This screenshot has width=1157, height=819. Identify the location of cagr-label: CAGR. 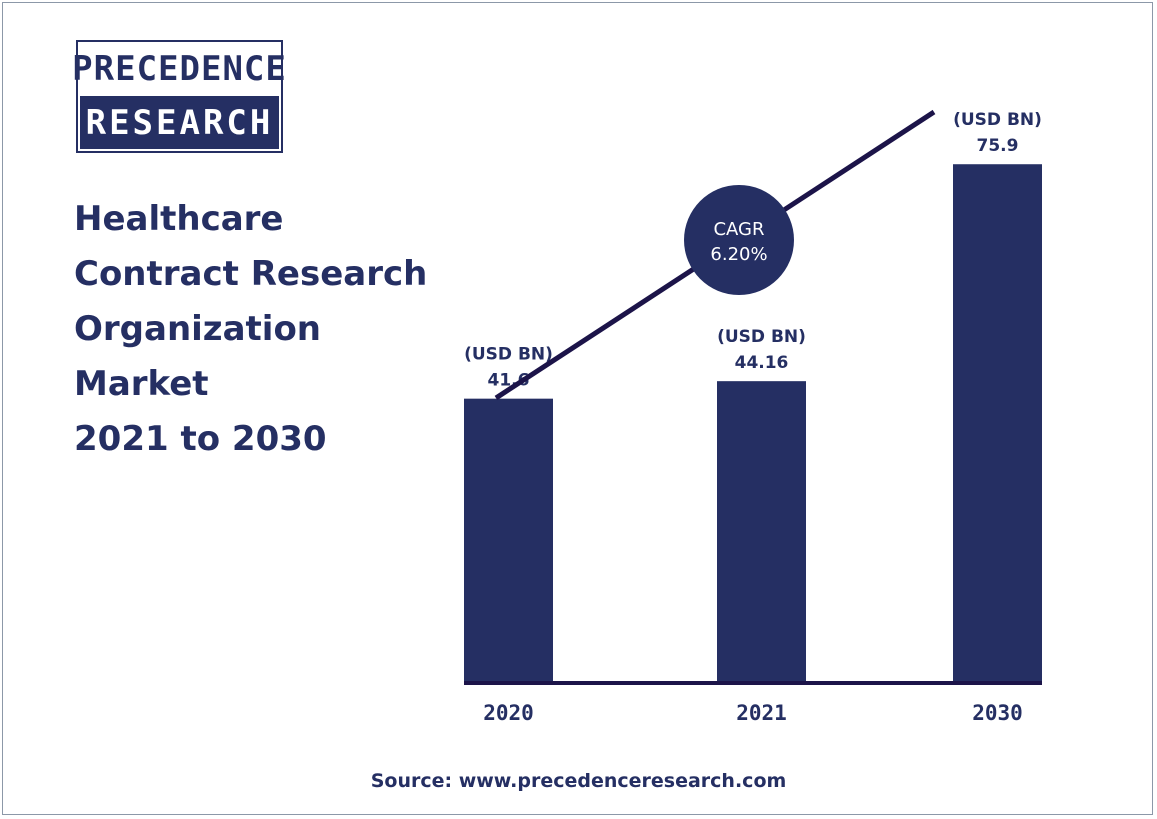
(738, 229).